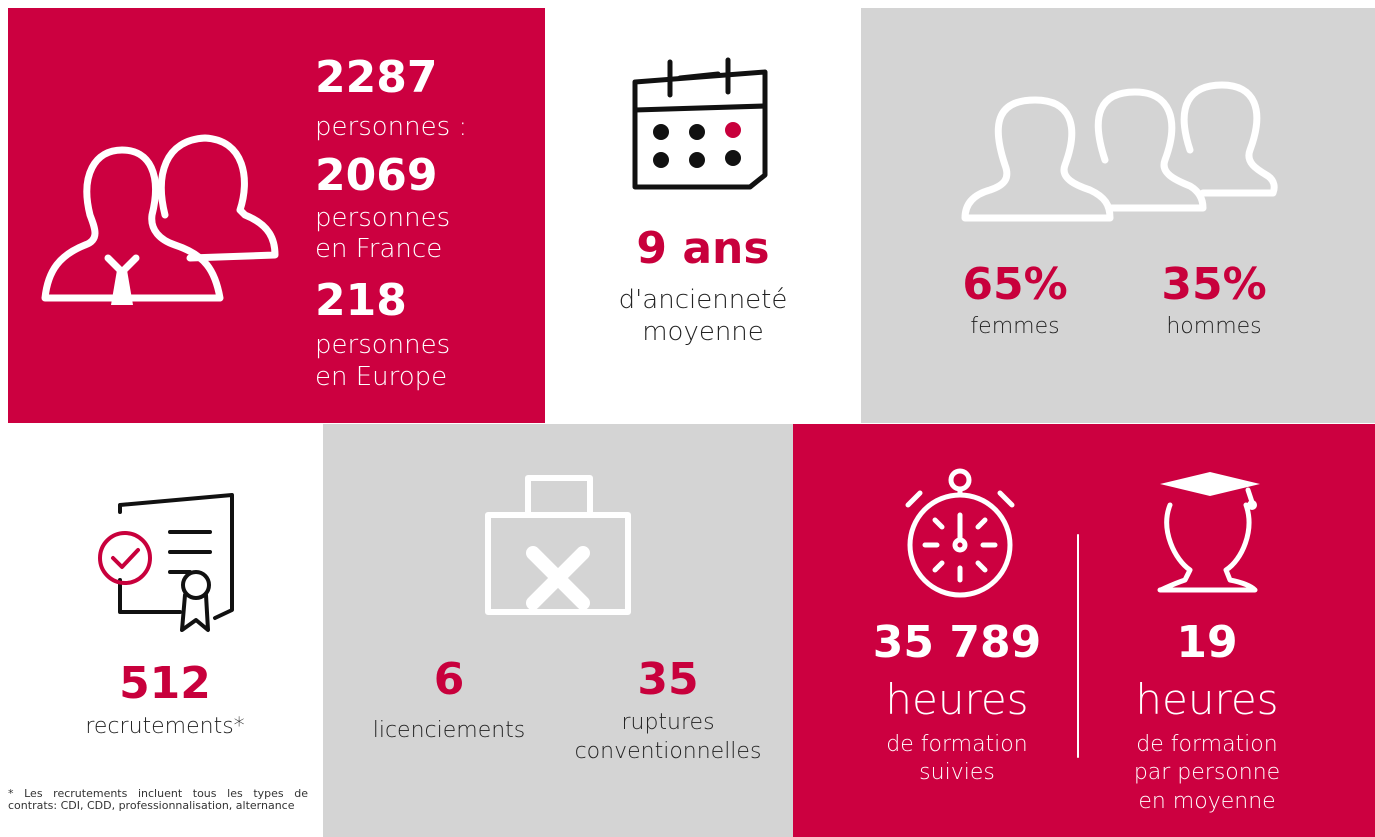 This screenshot has height=837, width=1375. Describe the element at coordinates (391, 127) in the screenshot. I see `total-label: personnes :` at that location.